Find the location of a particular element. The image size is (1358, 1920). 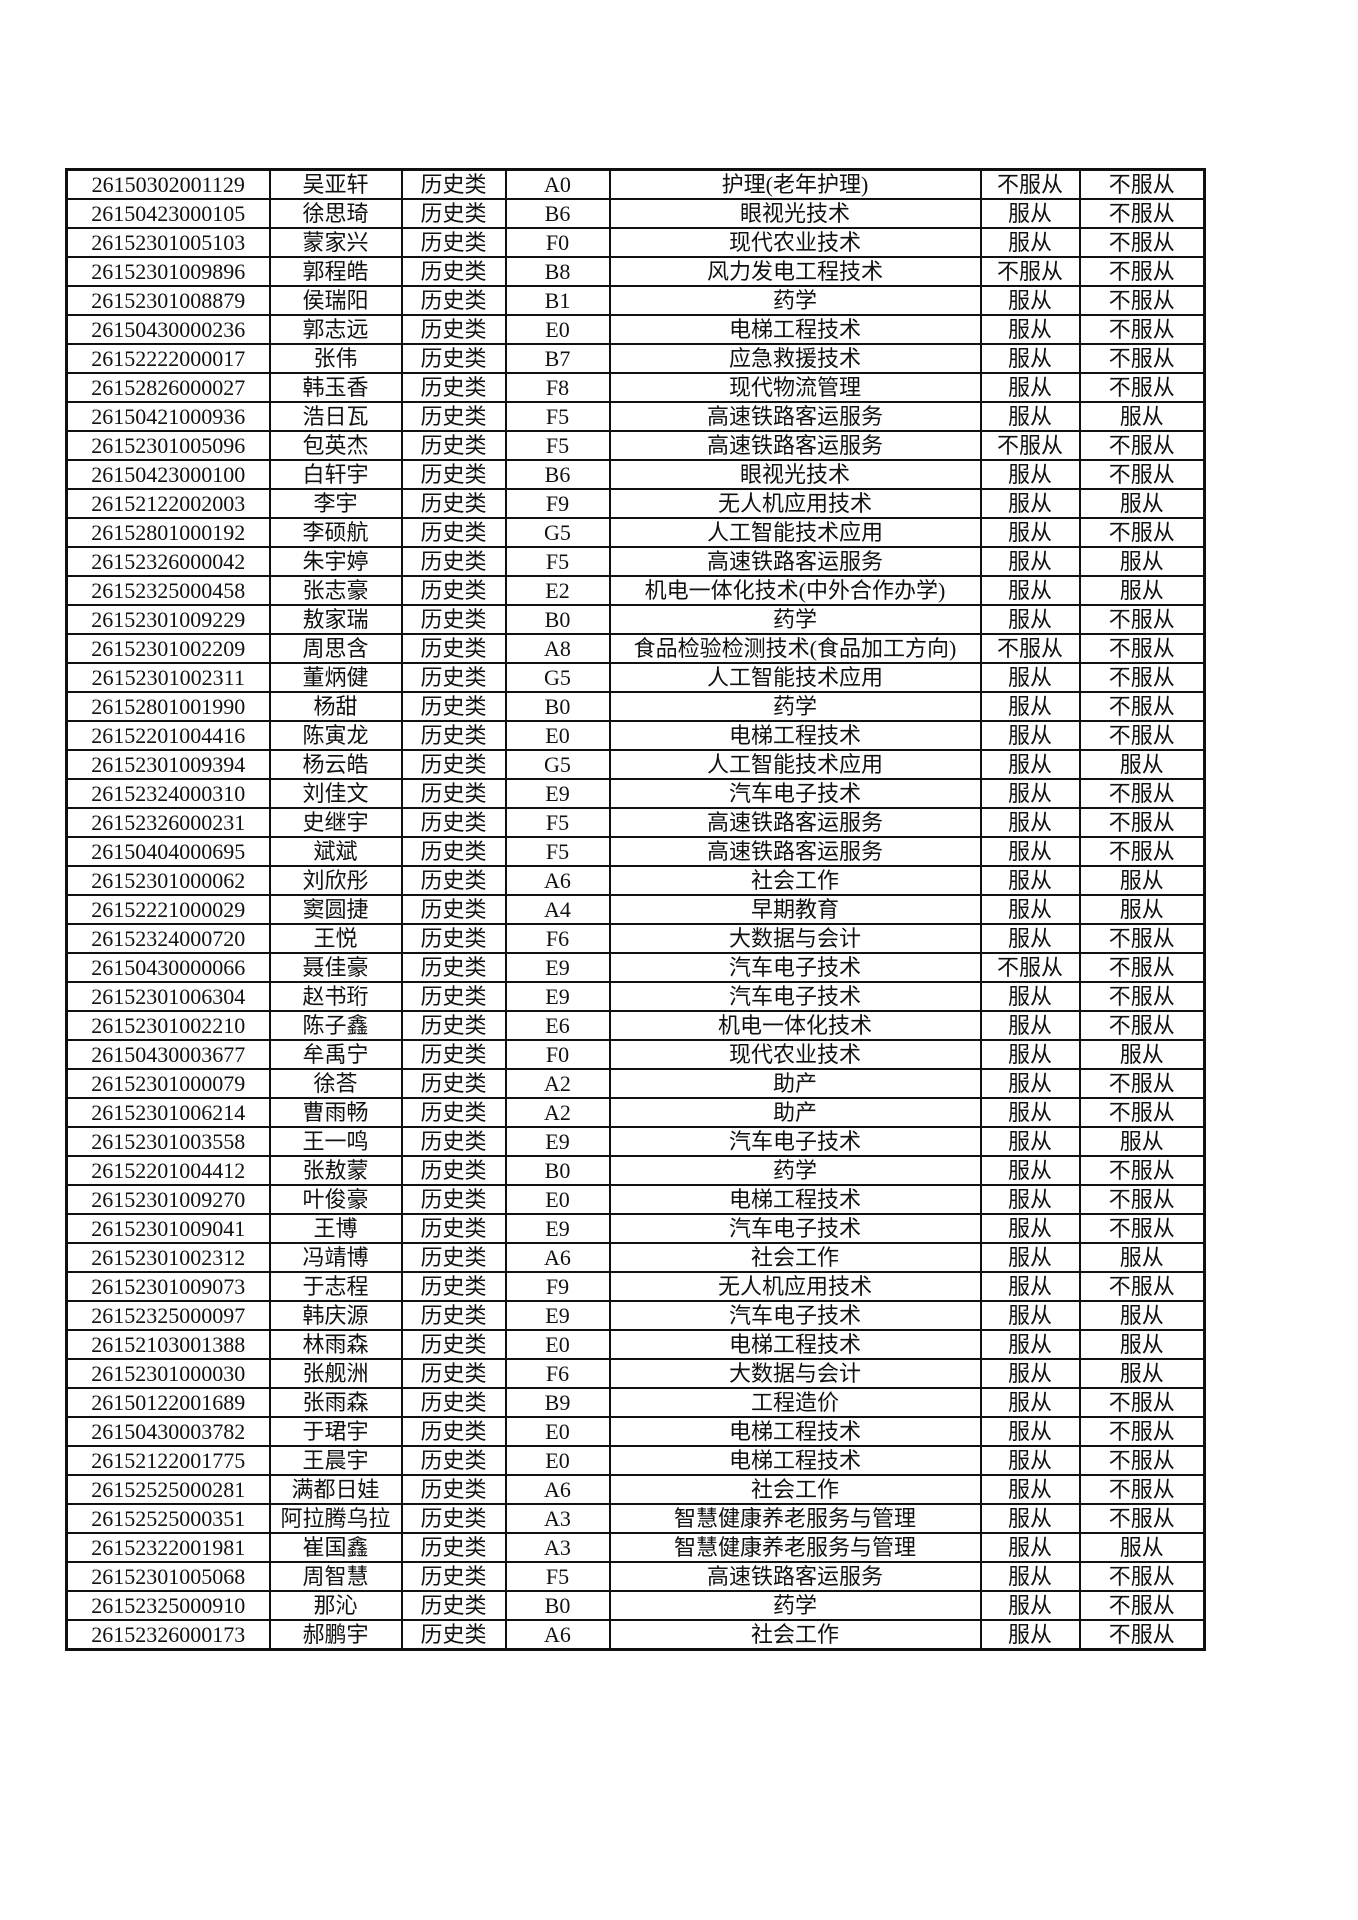

code-cell: A8 is located at coordinates (557, 648).